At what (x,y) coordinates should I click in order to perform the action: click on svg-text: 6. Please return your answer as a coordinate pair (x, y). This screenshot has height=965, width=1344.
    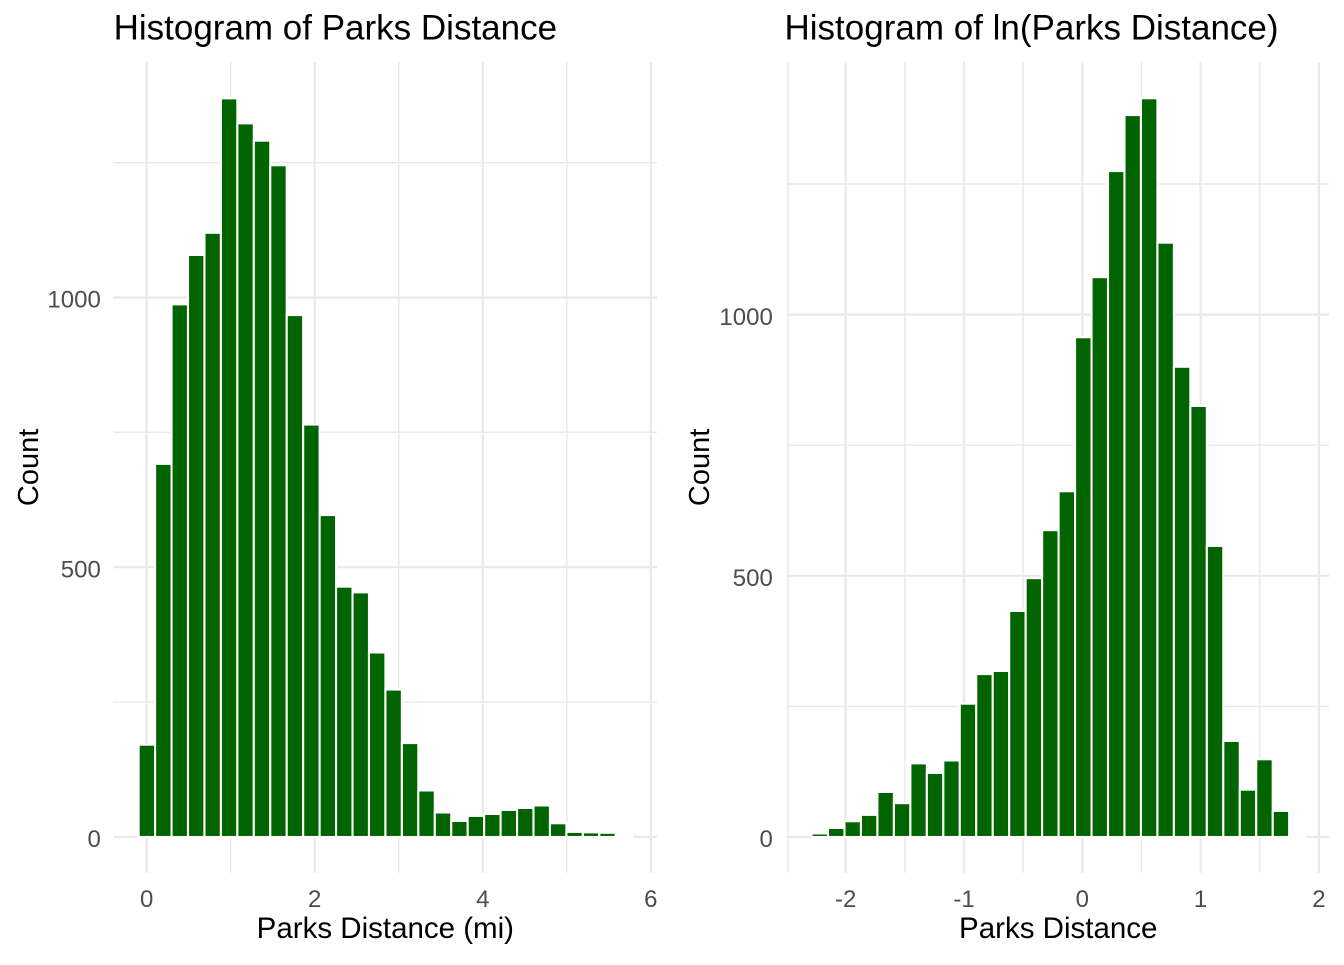
    Looking at the image, I should click on (650, 899).